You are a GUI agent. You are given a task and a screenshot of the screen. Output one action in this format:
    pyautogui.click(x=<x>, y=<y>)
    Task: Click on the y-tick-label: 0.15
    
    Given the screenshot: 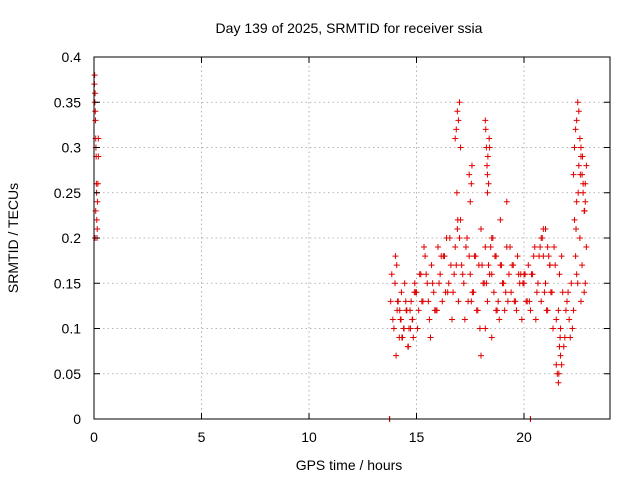 What is the action you would take?
    pyautogui.click(x=67, y=283)
    